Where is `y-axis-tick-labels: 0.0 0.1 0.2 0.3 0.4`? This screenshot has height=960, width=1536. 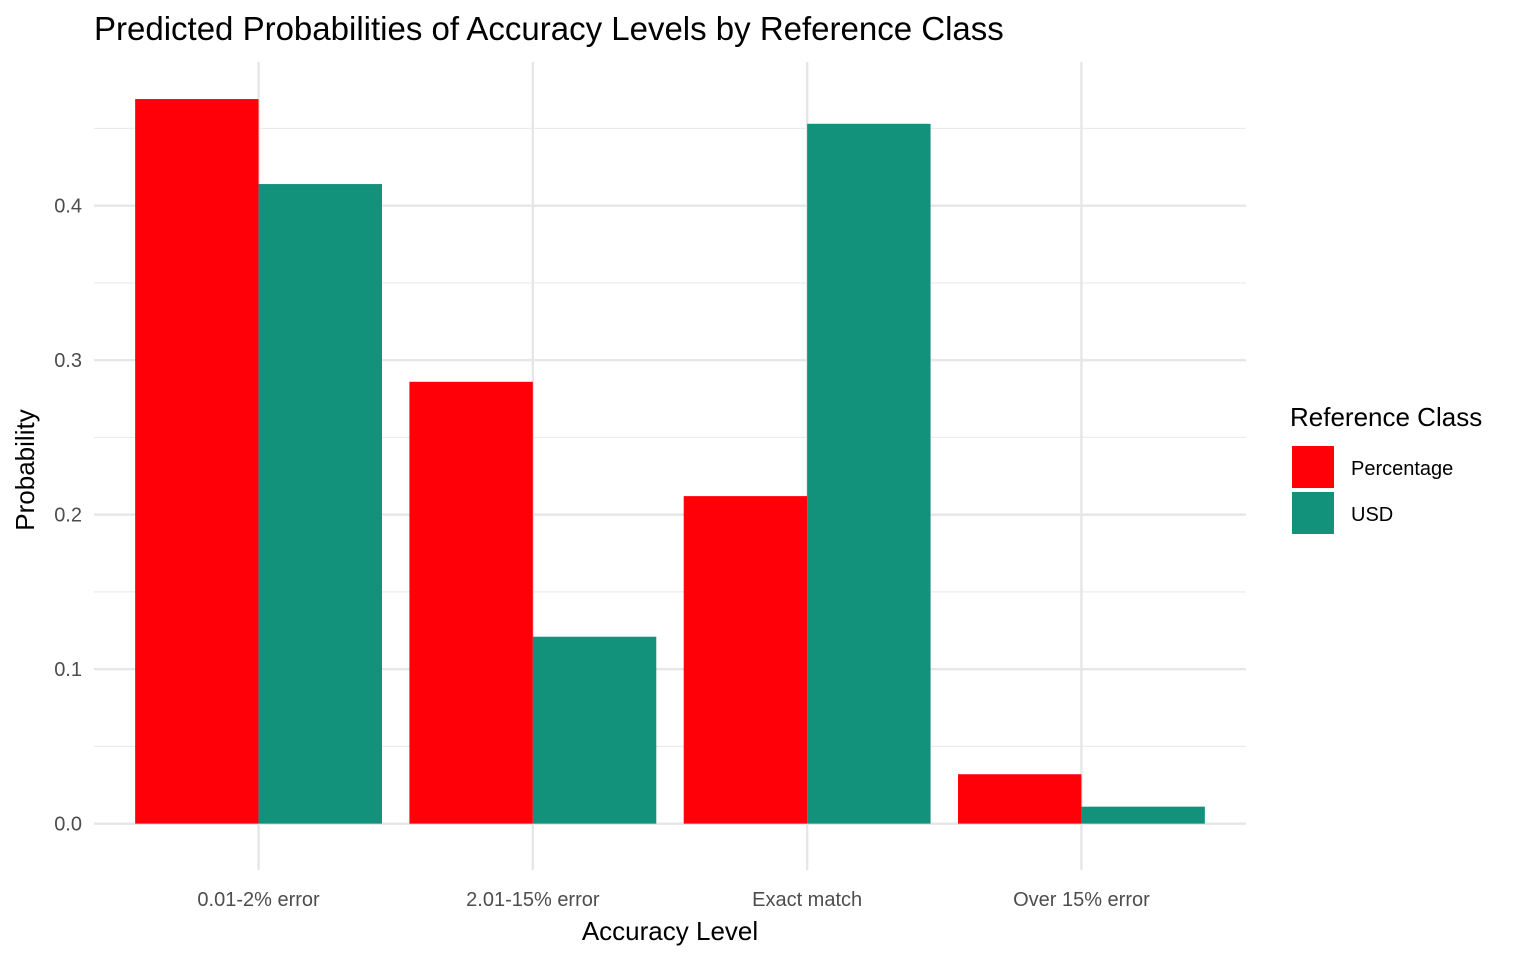 y-axis-tick-labels: 0.0 0.1 0.2 0.3 0.4 is located at coordinates (68, 516).